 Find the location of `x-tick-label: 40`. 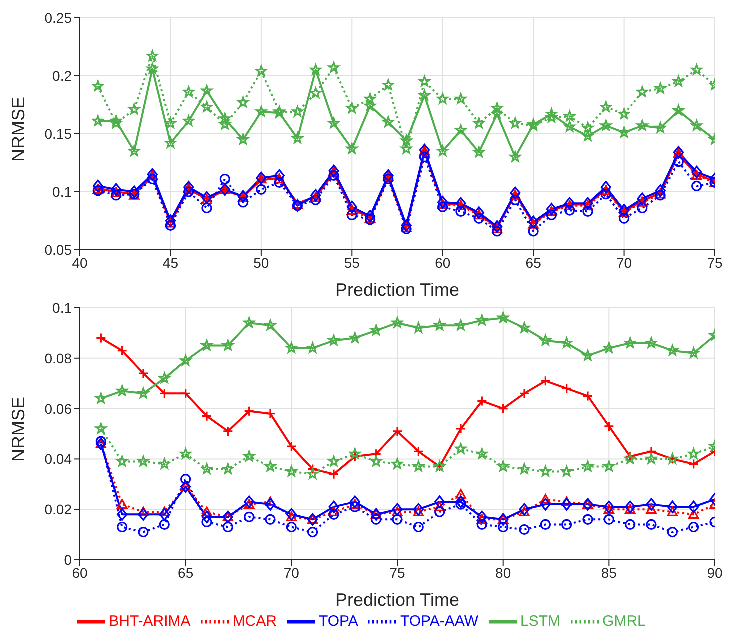

x-tick-label: 40 is located at coordinates (80, 262).